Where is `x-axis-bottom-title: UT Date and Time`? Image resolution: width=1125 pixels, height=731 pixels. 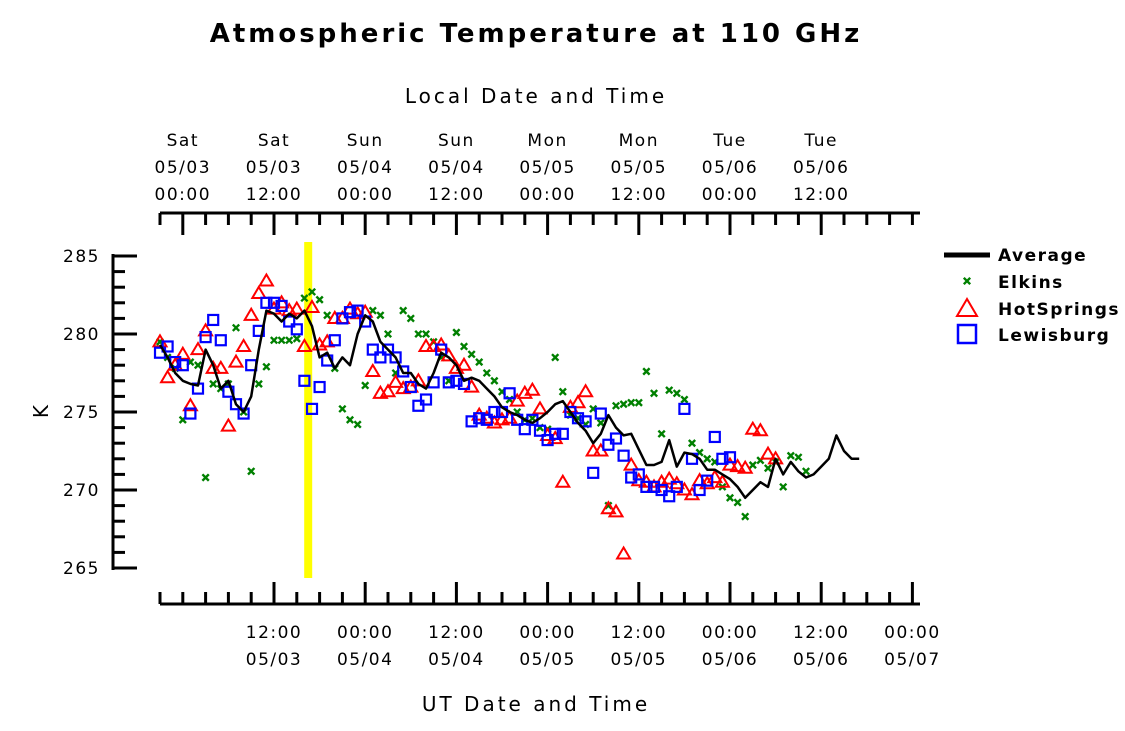
x-axis-bottom-title: UT Date and Time is located at coordinates (536, 704).